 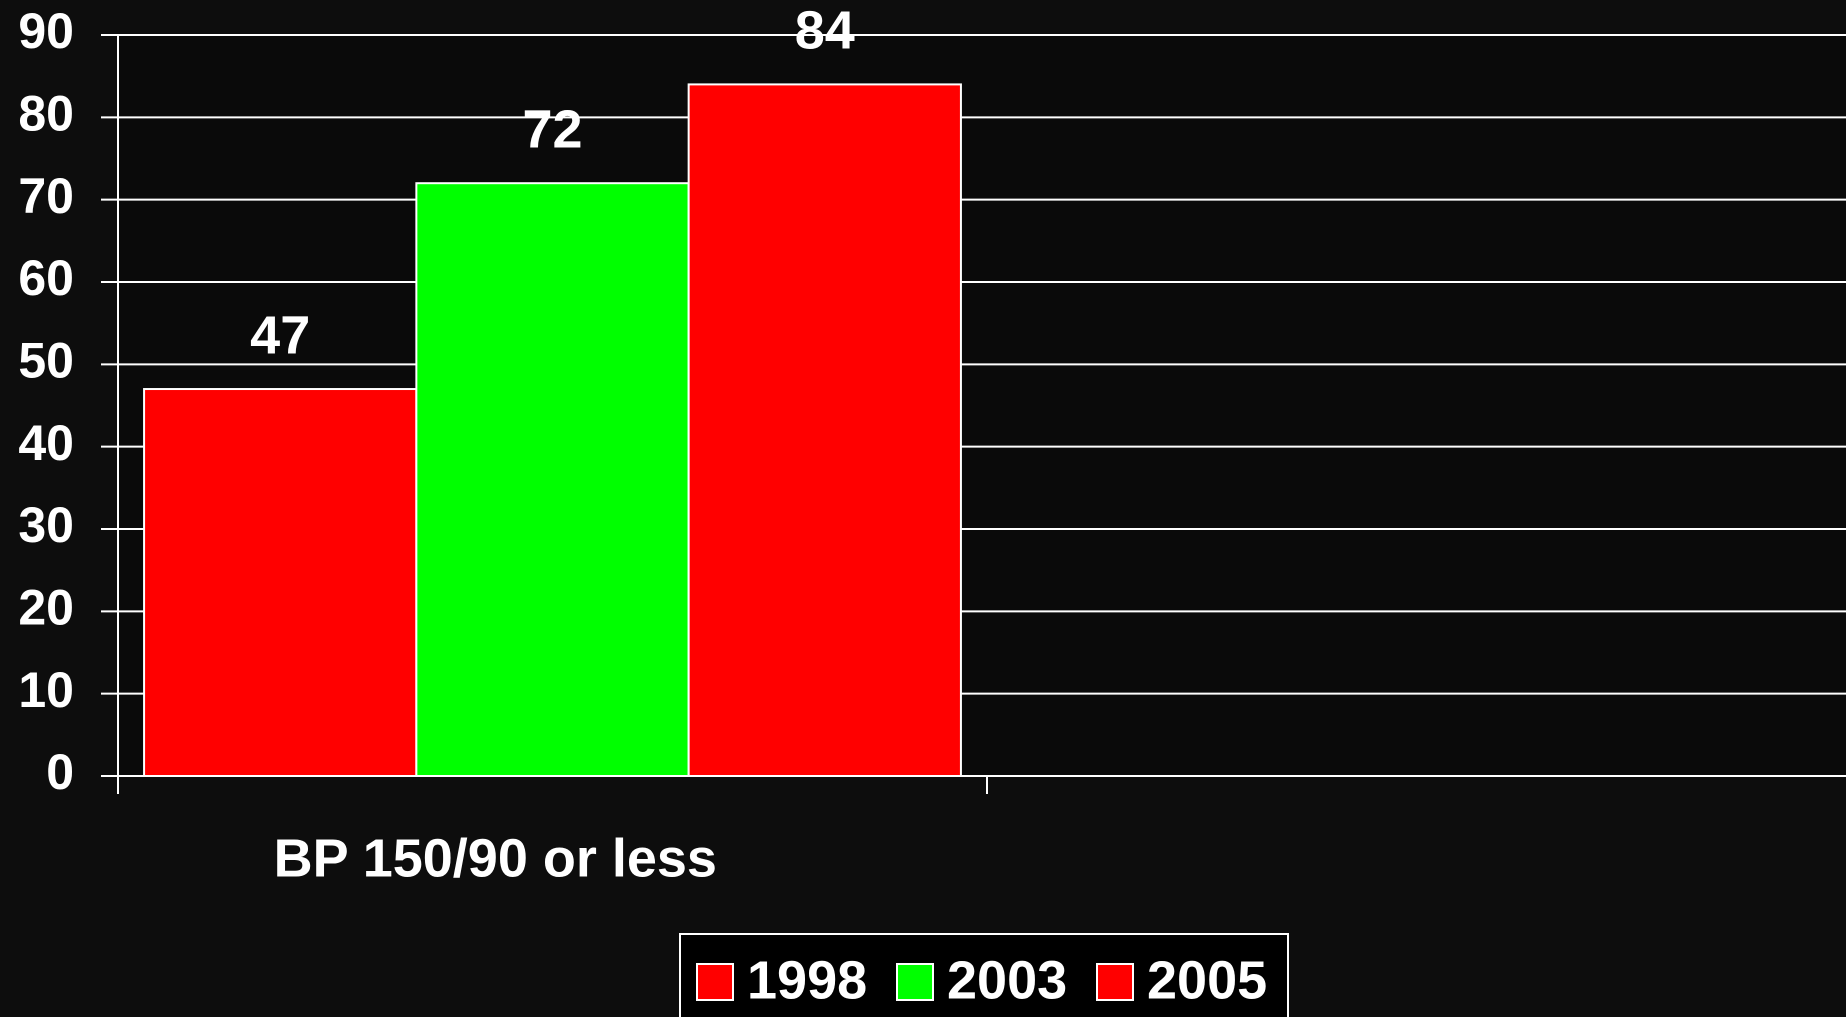 I want to click on y-tick-label: 40, so click(x=46, y=443).